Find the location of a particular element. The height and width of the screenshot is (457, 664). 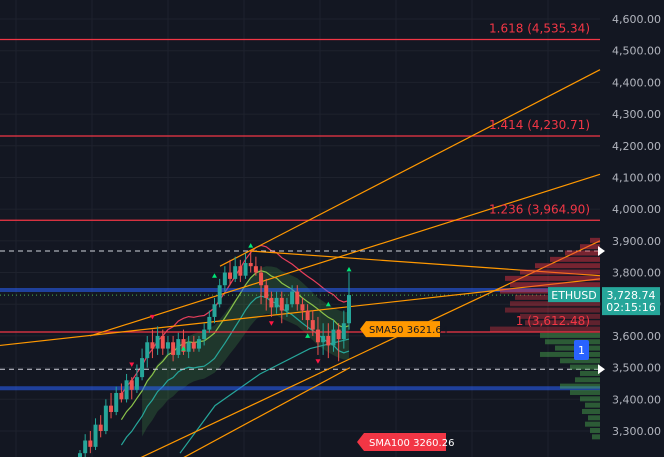

fib-level-label: 1.236 (3,964.90) is located at coordinates (539, 209).